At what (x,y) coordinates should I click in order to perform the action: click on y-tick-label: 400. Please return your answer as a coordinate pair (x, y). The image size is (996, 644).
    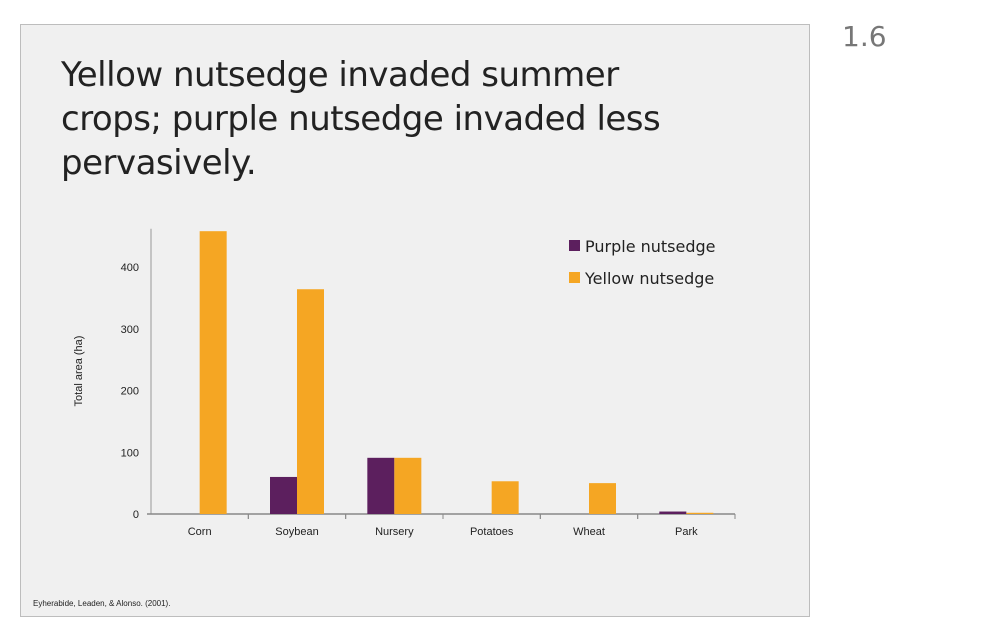
    Looking at the image, I should click on (130, 268).